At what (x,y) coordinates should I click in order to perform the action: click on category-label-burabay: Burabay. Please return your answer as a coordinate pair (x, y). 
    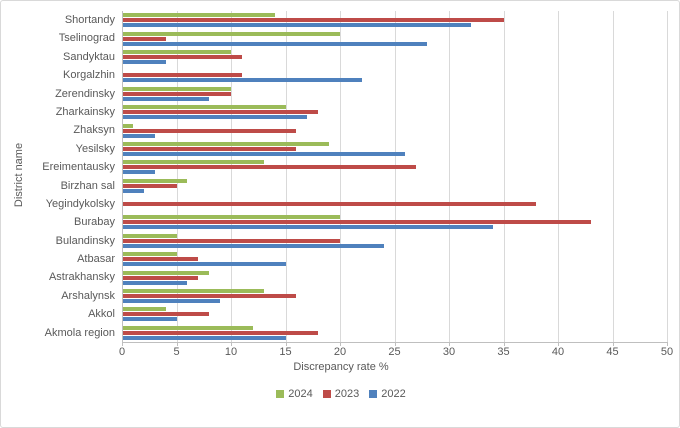
    Looking at the image, I should click on (94, 222).